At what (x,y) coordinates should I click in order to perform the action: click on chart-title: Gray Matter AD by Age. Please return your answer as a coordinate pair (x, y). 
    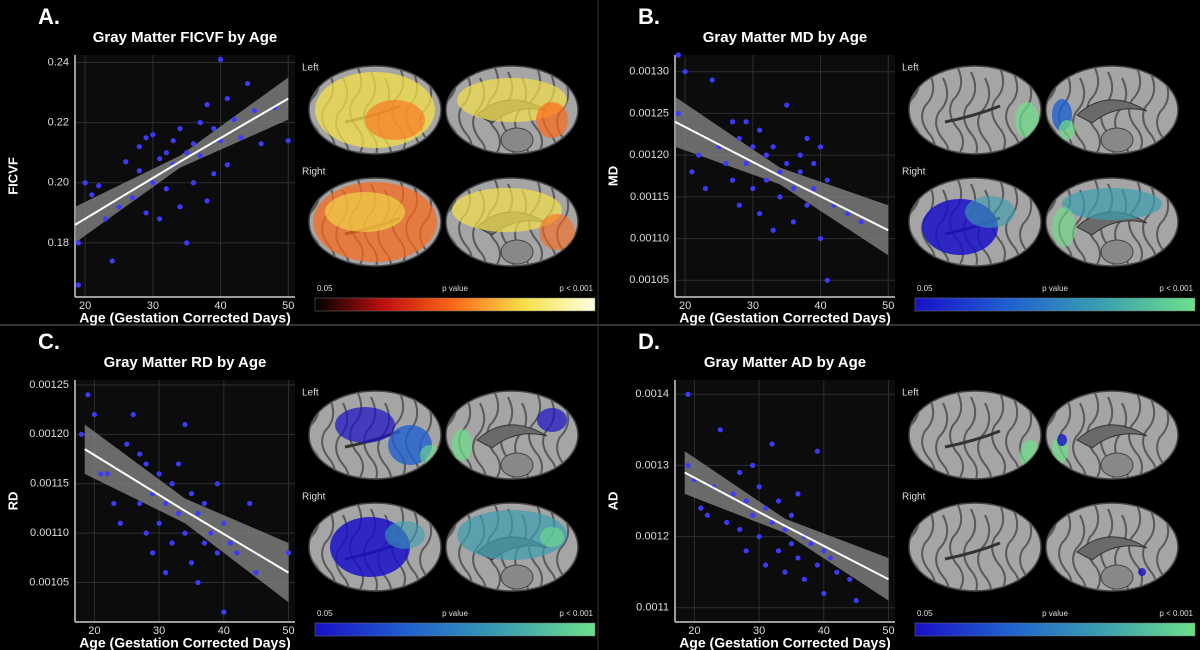
    Looking at the image, I should click on (785, 362).